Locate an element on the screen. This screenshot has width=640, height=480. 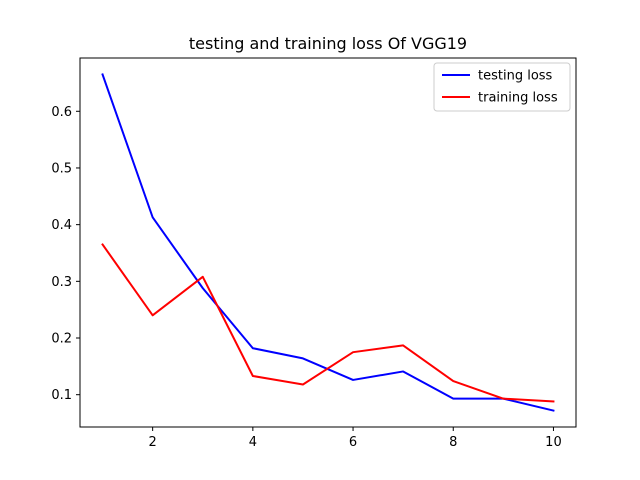
legend-label: testing loss is located at coordinates (515, 76).